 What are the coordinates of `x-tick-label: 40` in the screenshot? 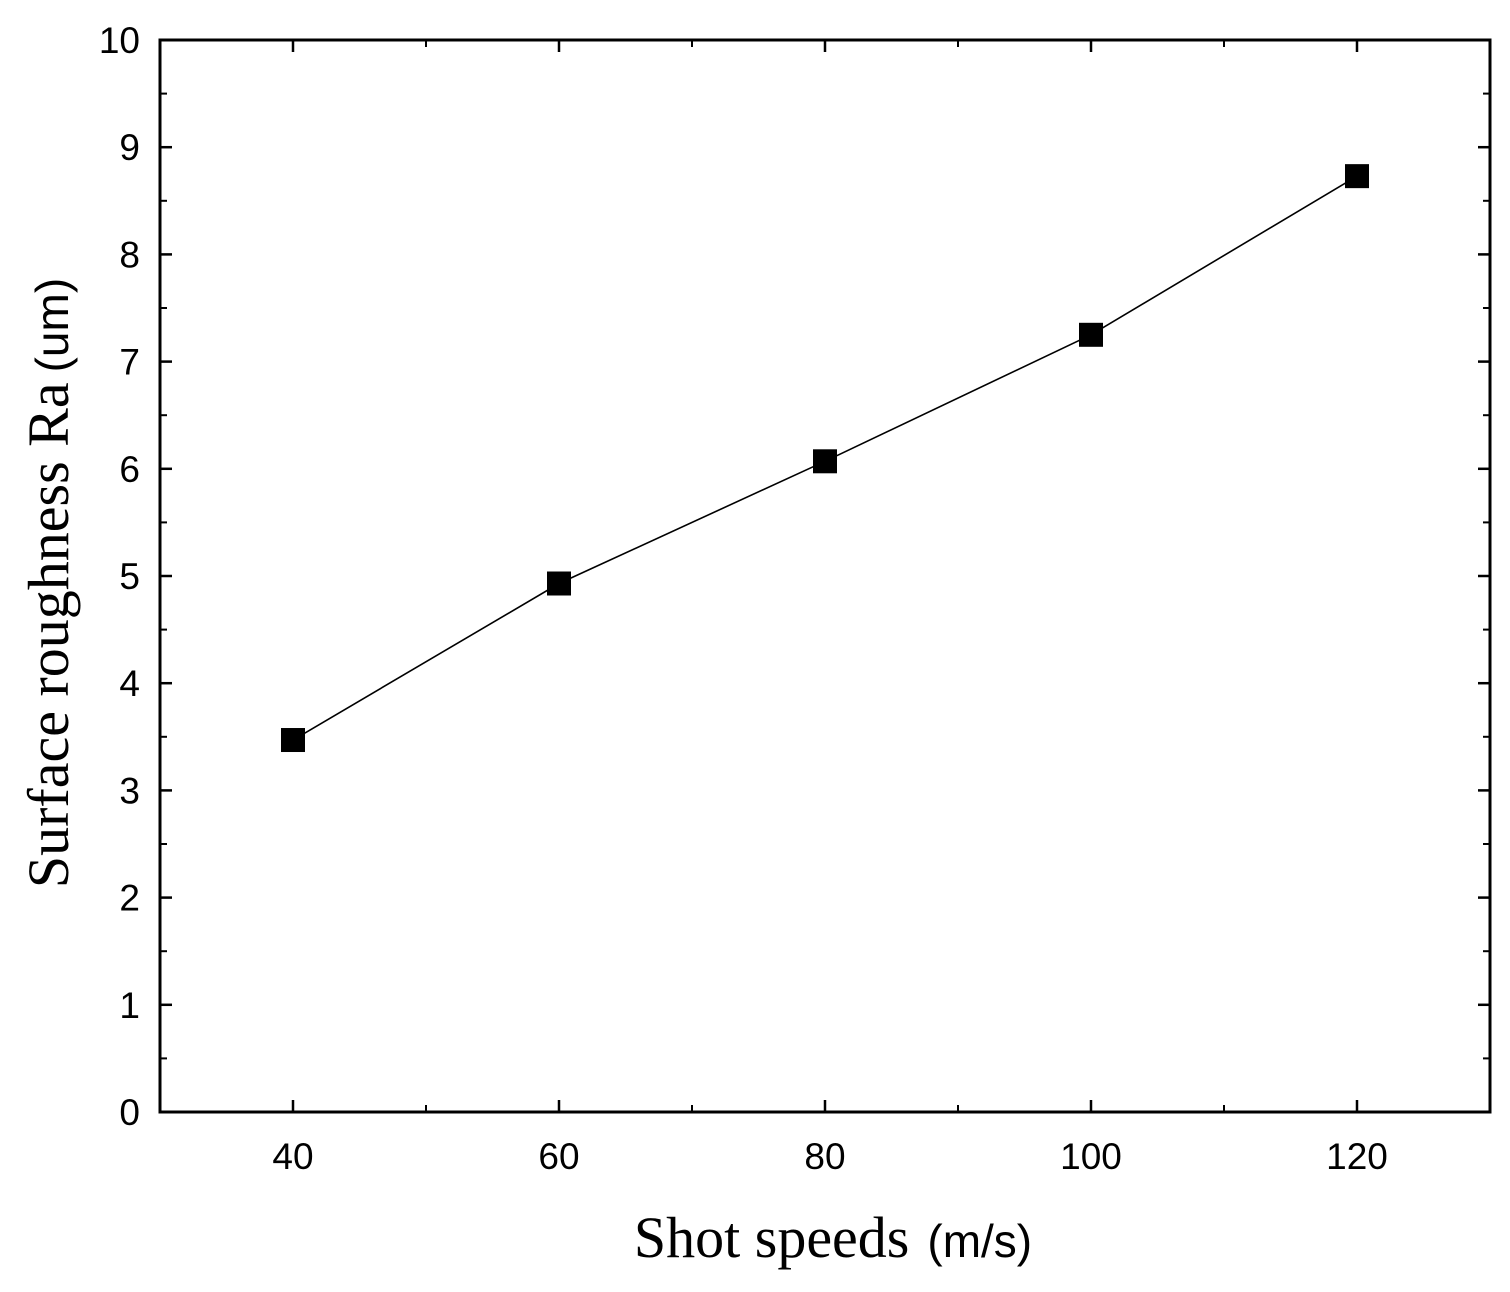 It's located at (292, 1156).